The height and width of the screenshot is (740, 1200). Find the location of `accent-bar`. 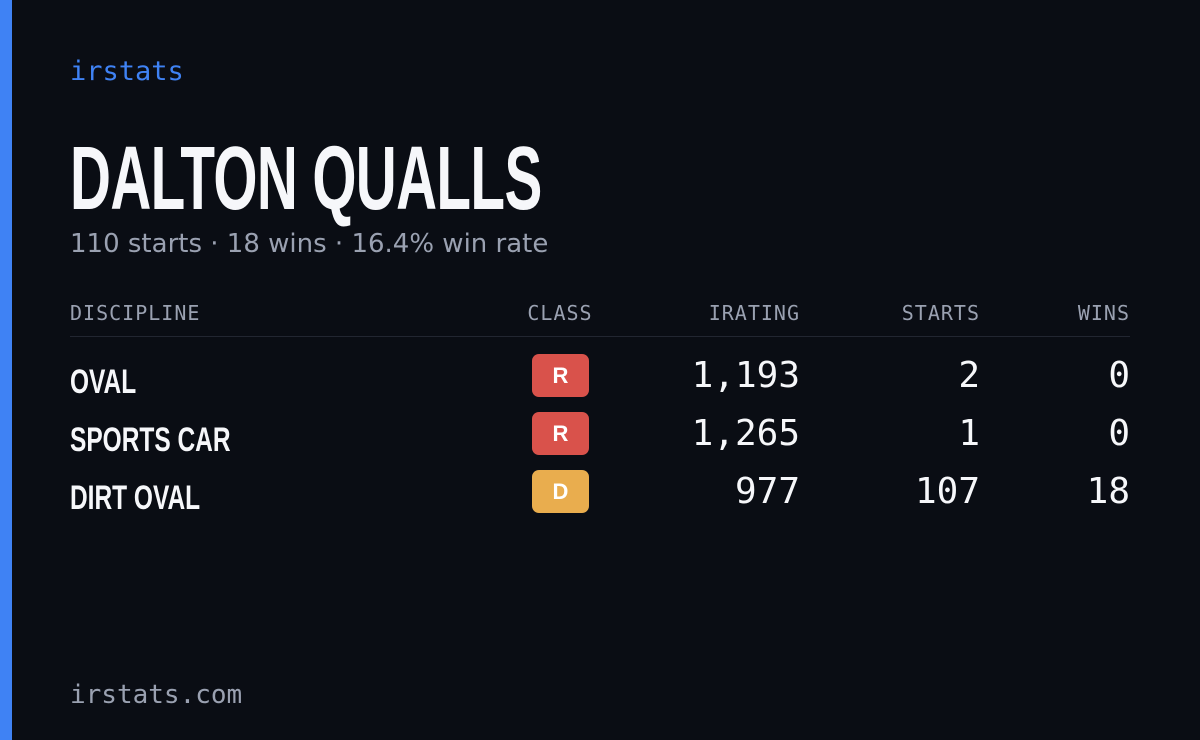

accent-bar is located at coordinates (6, 370).